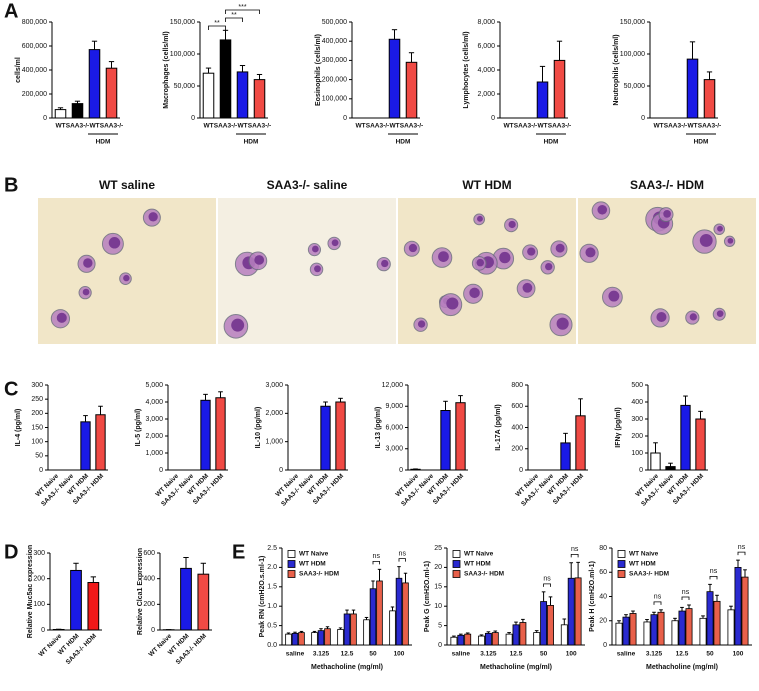 The height and width of the screenshot is (691, 759). What do you see at coordinates (217, 23) in the screenshot?
I see `significance-label: **` at bounding box center [217, 23].